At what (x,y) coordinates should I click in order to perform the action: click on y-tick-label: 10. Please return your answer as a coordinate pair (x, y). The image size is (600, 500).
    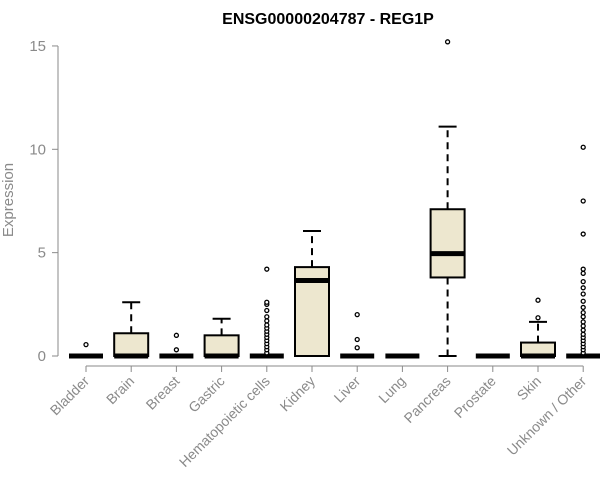
    Looking at the image, I should click on (37, 149).